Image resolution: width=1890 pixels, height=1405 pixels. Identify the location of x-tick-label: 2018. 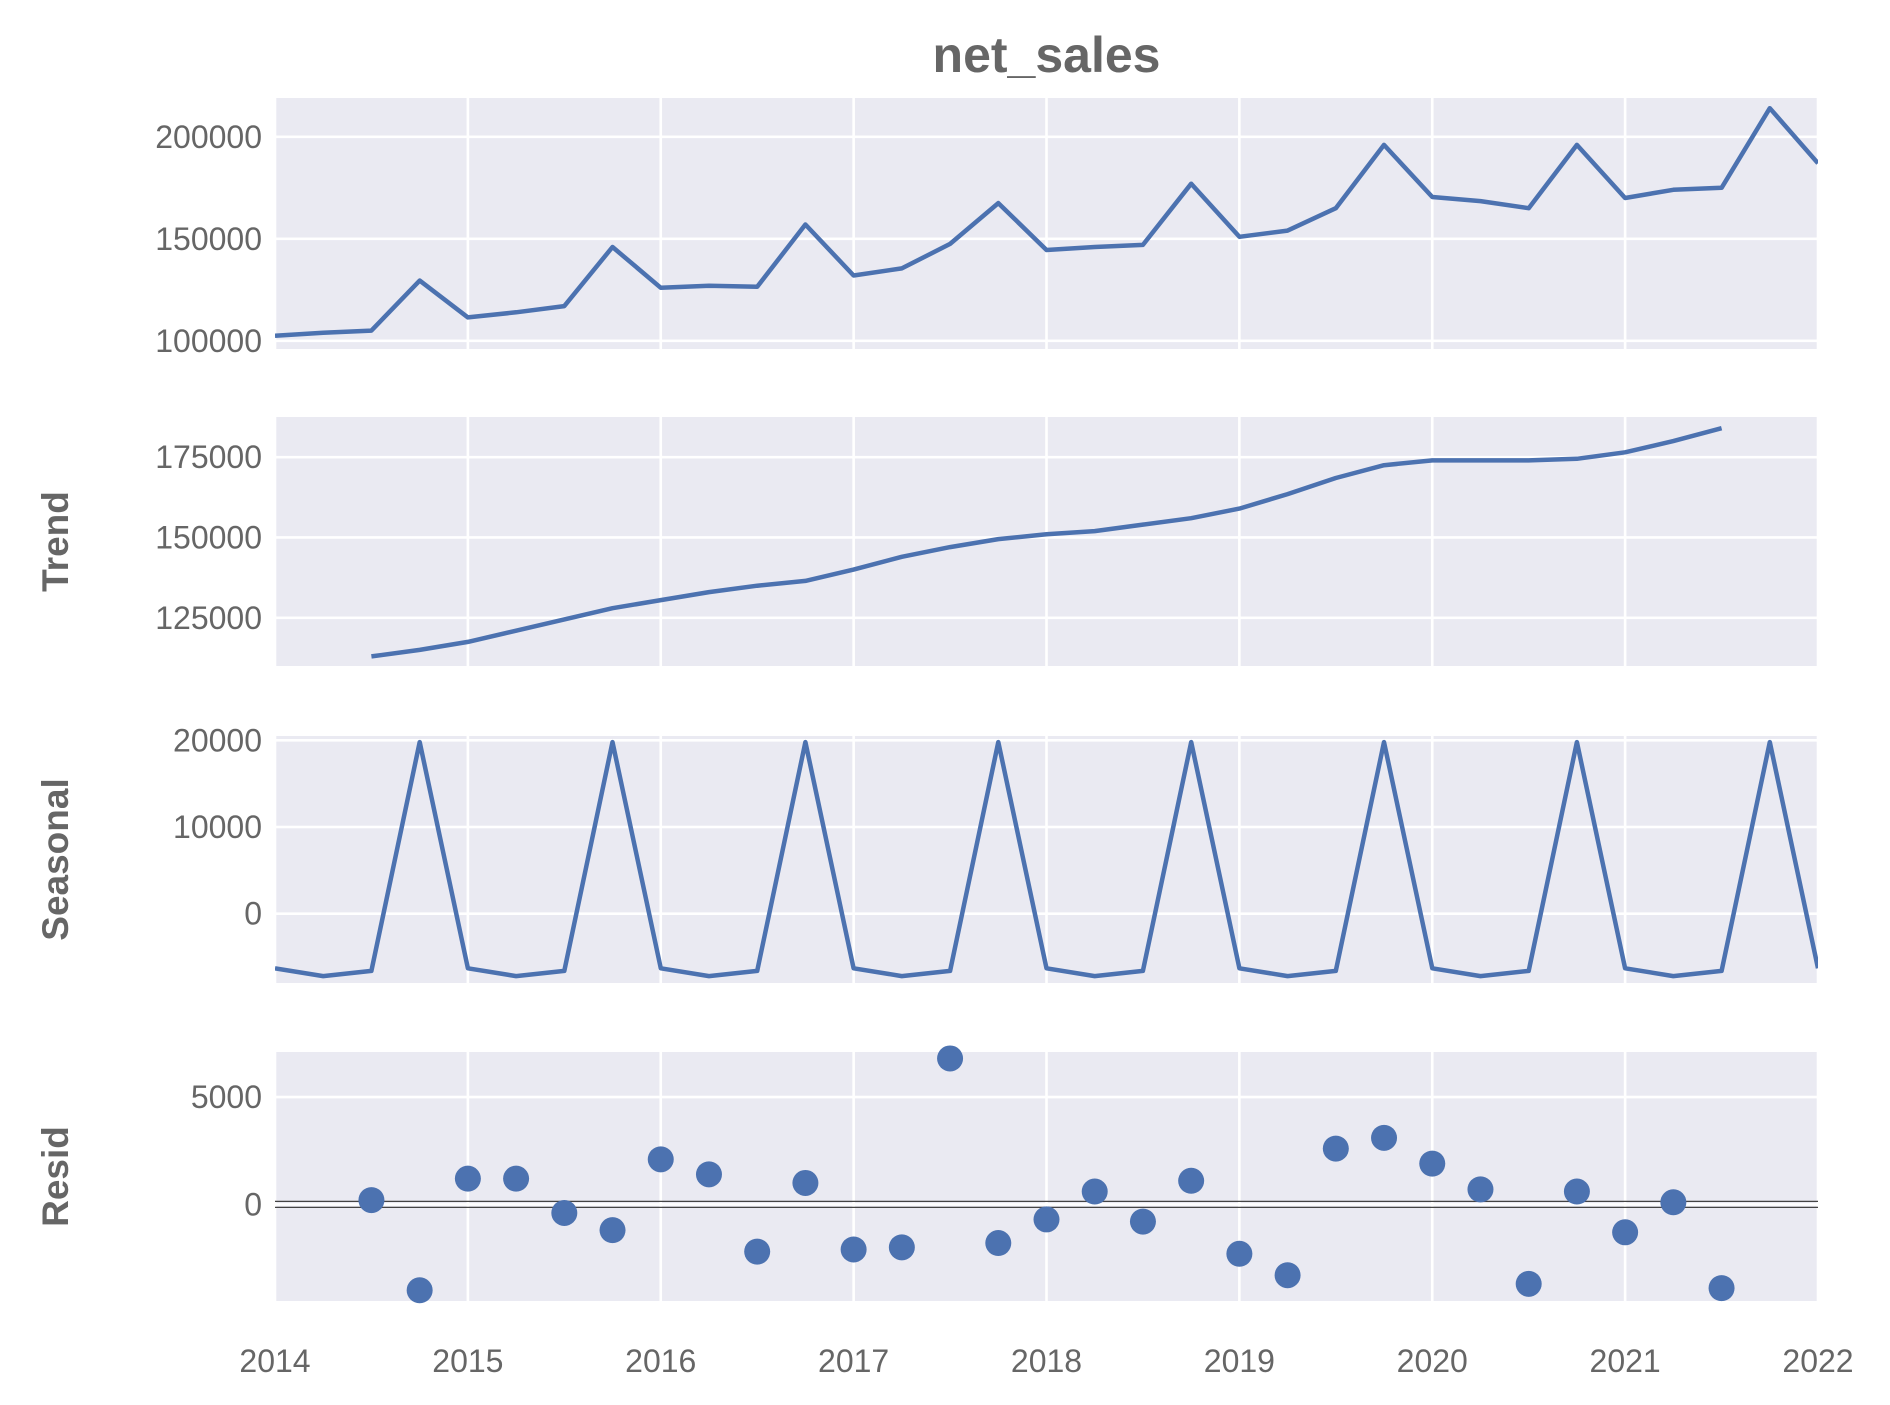
(1046, 1361).